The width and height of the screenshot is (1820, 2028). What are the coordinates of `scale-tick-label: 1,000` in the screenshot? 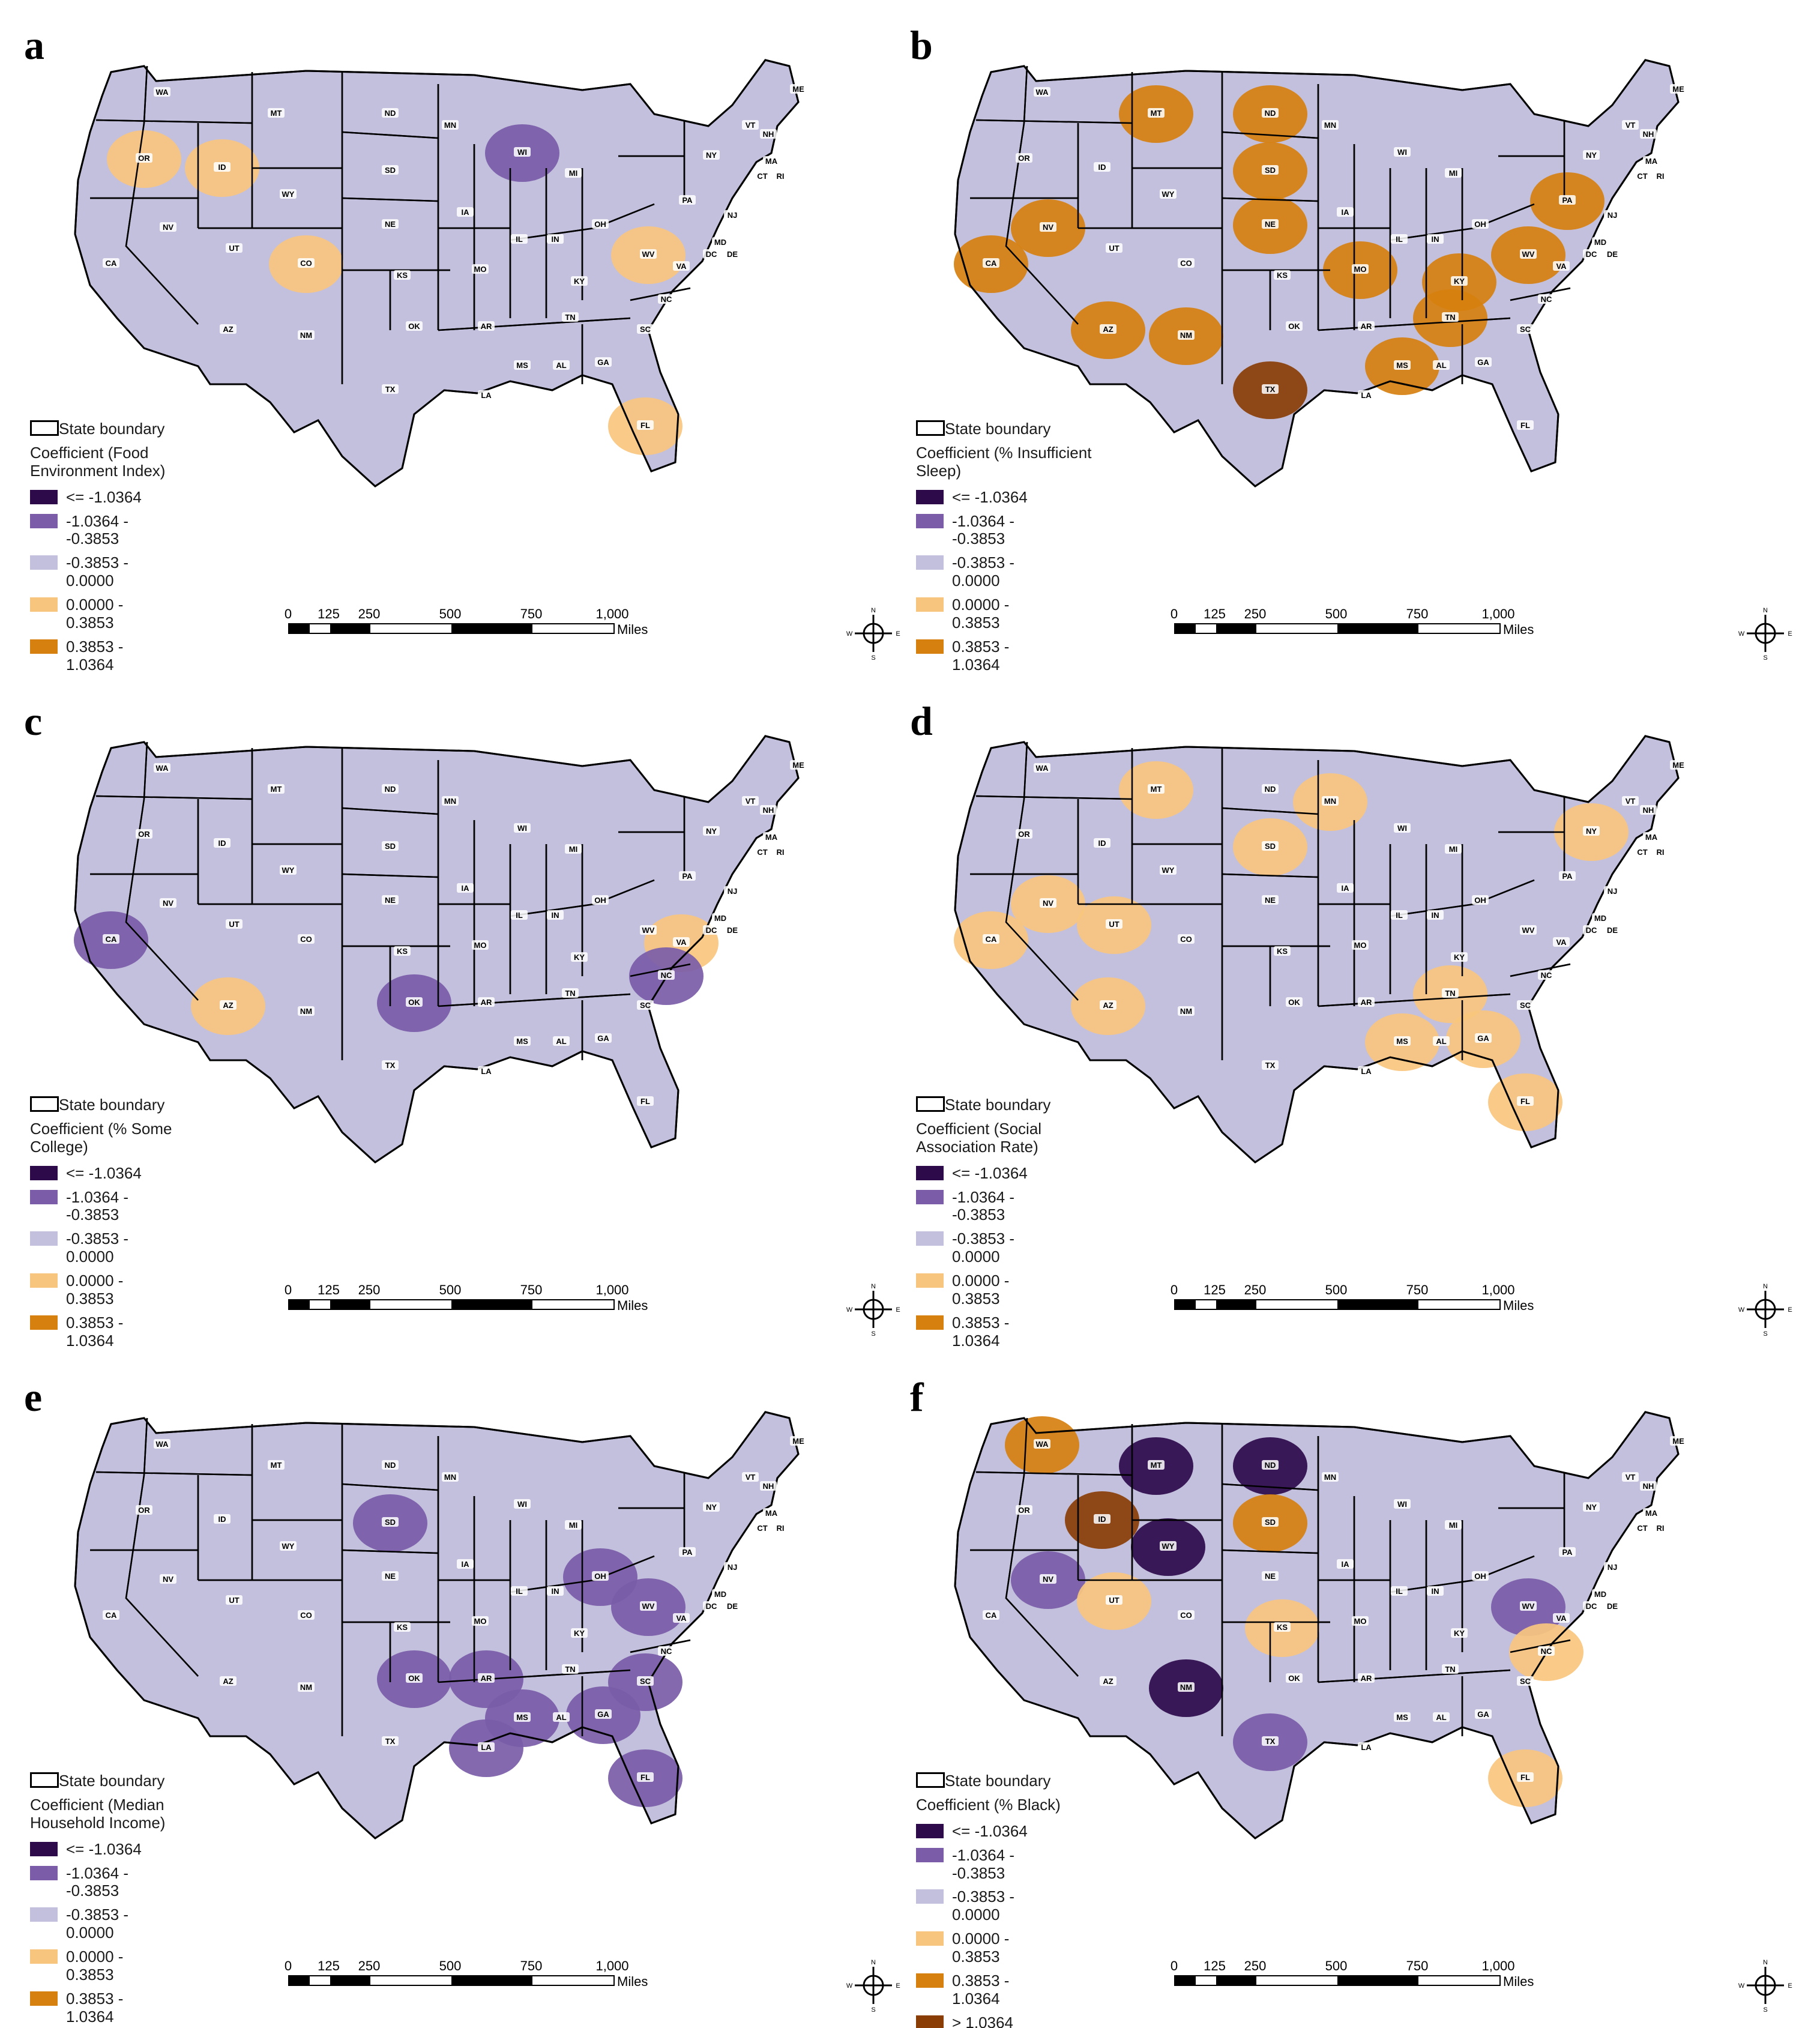 It's located at (612, 1965).